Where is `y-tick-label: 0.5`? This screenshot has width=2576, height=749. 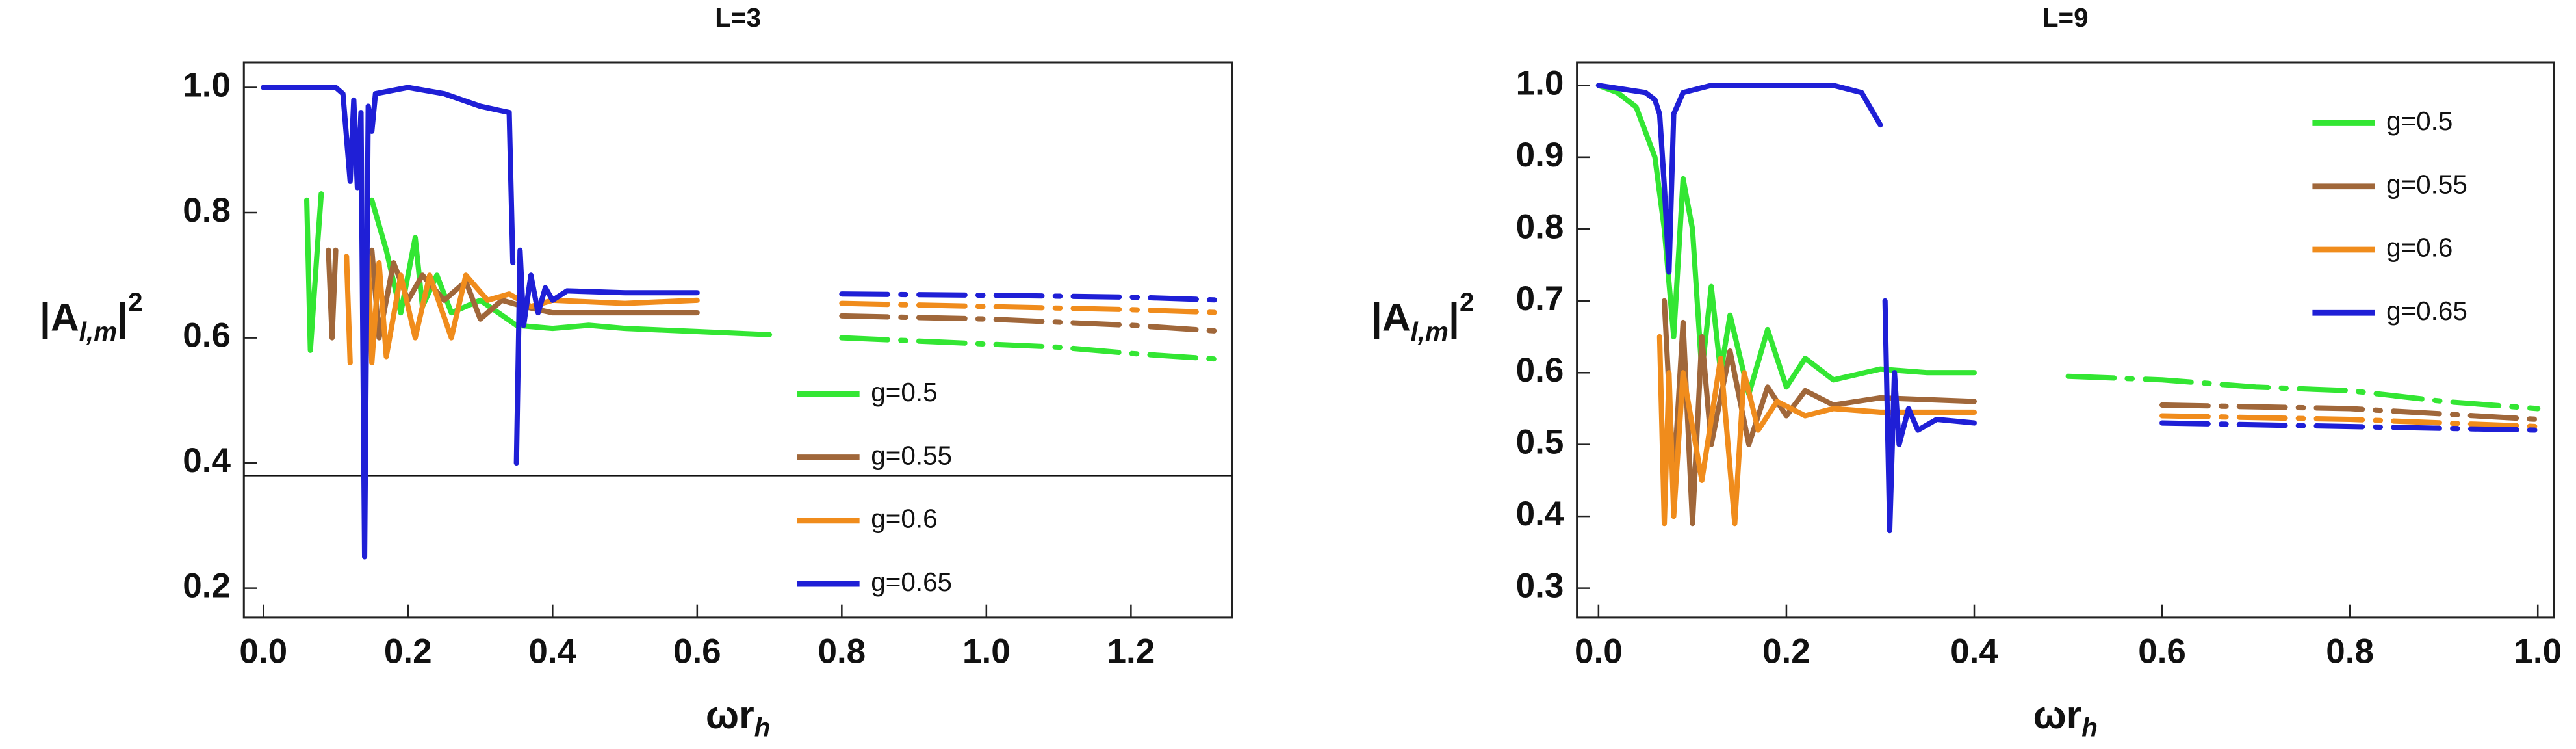 y-tick-label: 0.5 is located at coordinates (1540, 443).